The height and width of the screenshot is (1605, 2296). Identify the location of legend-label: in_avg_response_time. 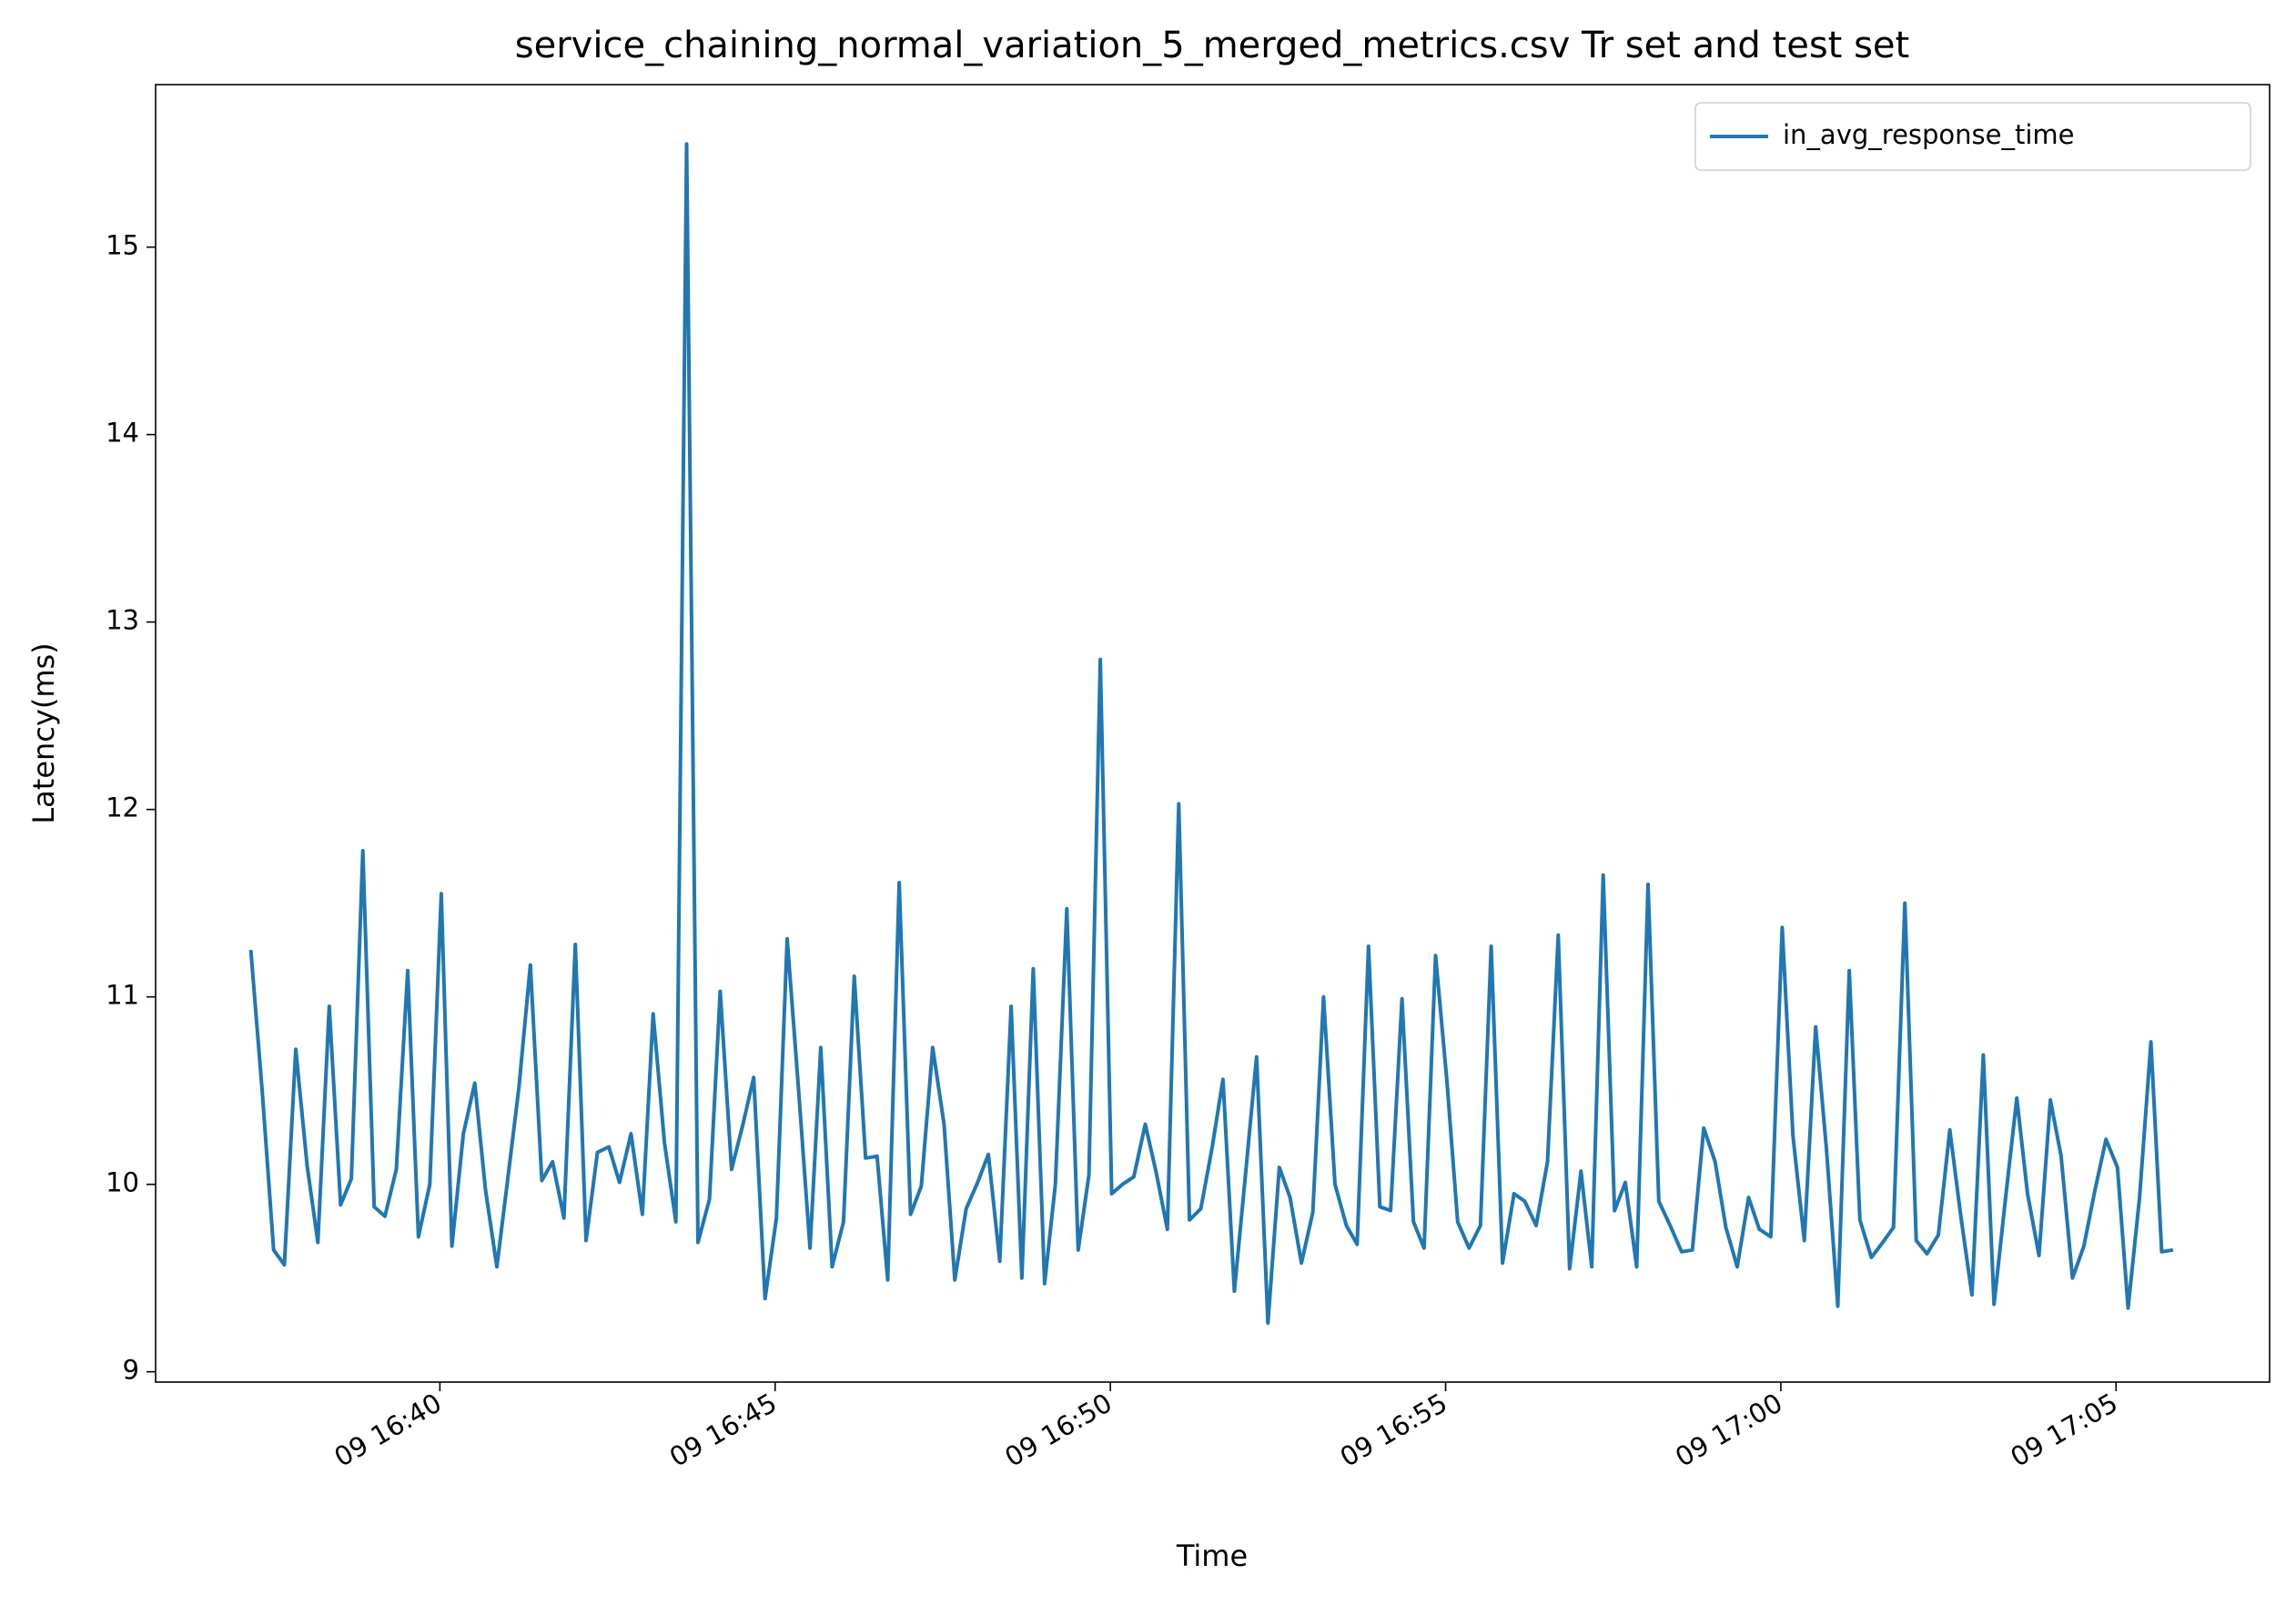
(1929, 134).